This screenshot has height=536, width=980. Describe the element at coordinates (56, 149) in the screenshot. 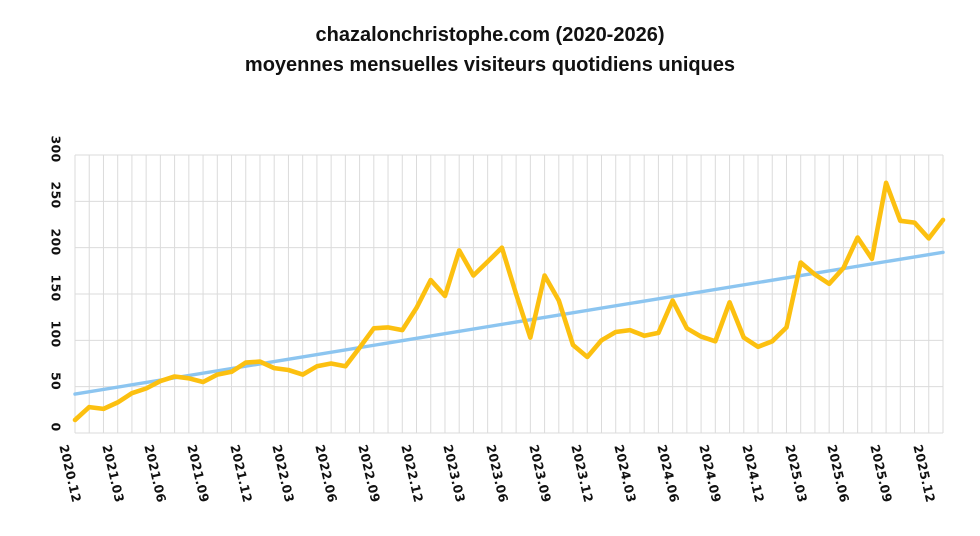

I see `y-tick-label: 300` at that location.